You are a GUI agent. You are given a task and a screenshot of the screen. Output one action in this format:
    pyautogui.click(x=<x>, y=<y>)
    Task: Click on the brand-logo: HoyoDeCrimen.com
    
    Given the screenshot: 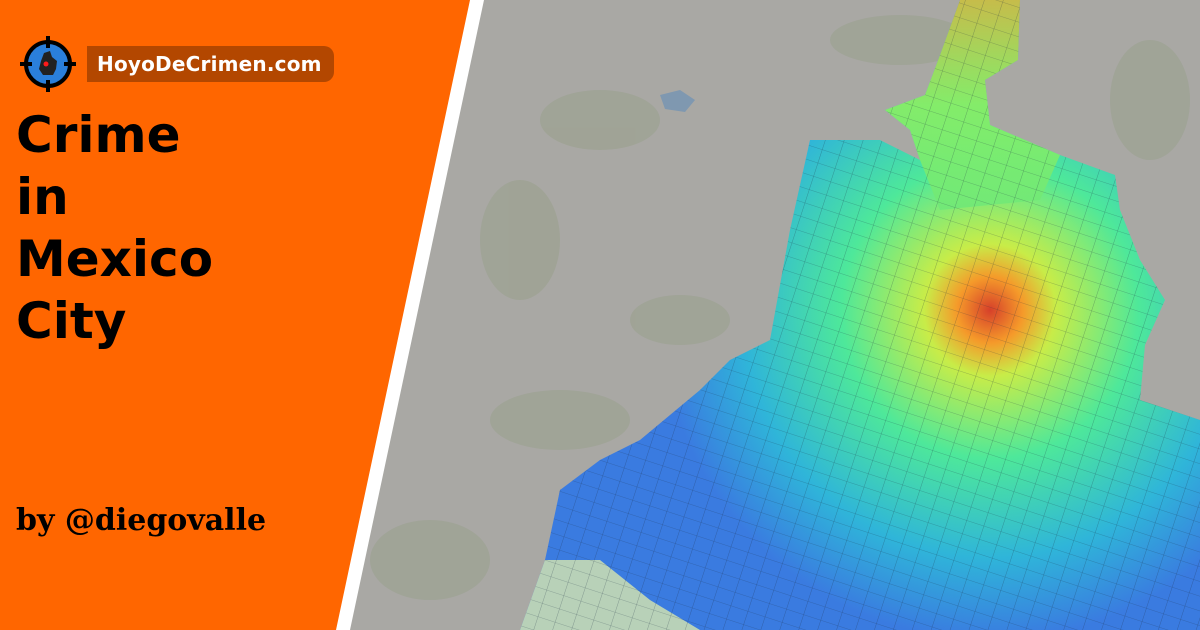 What is the action you would take?
    pyautogui.click(x=175, y=64)
    